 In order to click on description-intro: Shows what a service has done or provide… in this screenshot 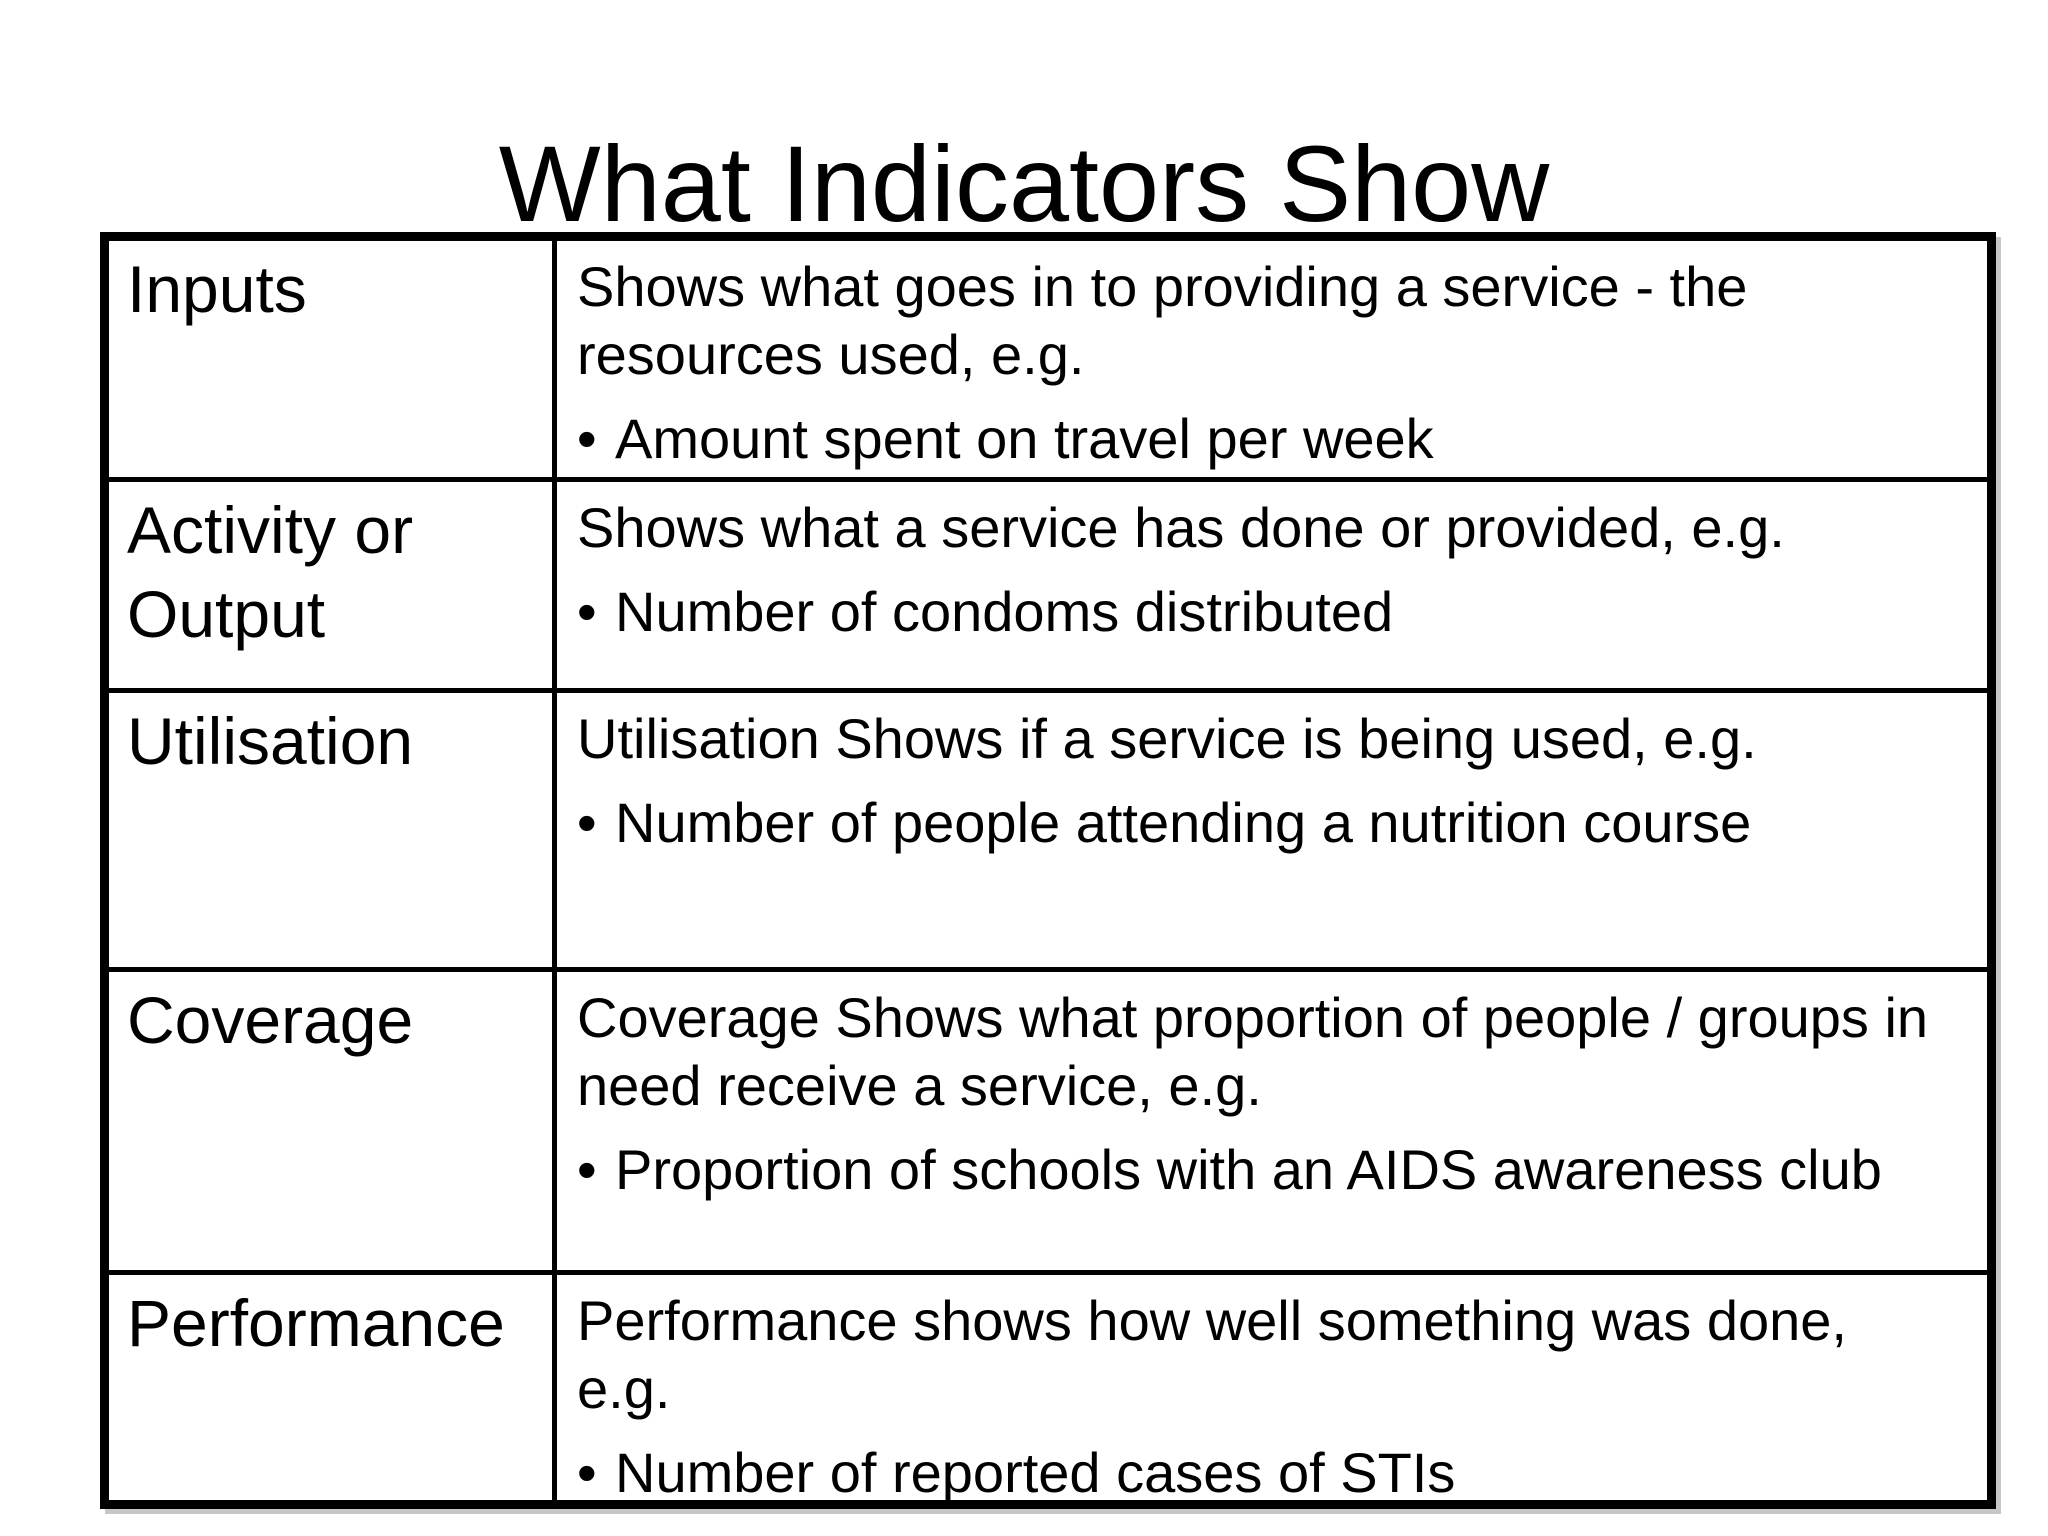, I will do `click(1274, 528)`.